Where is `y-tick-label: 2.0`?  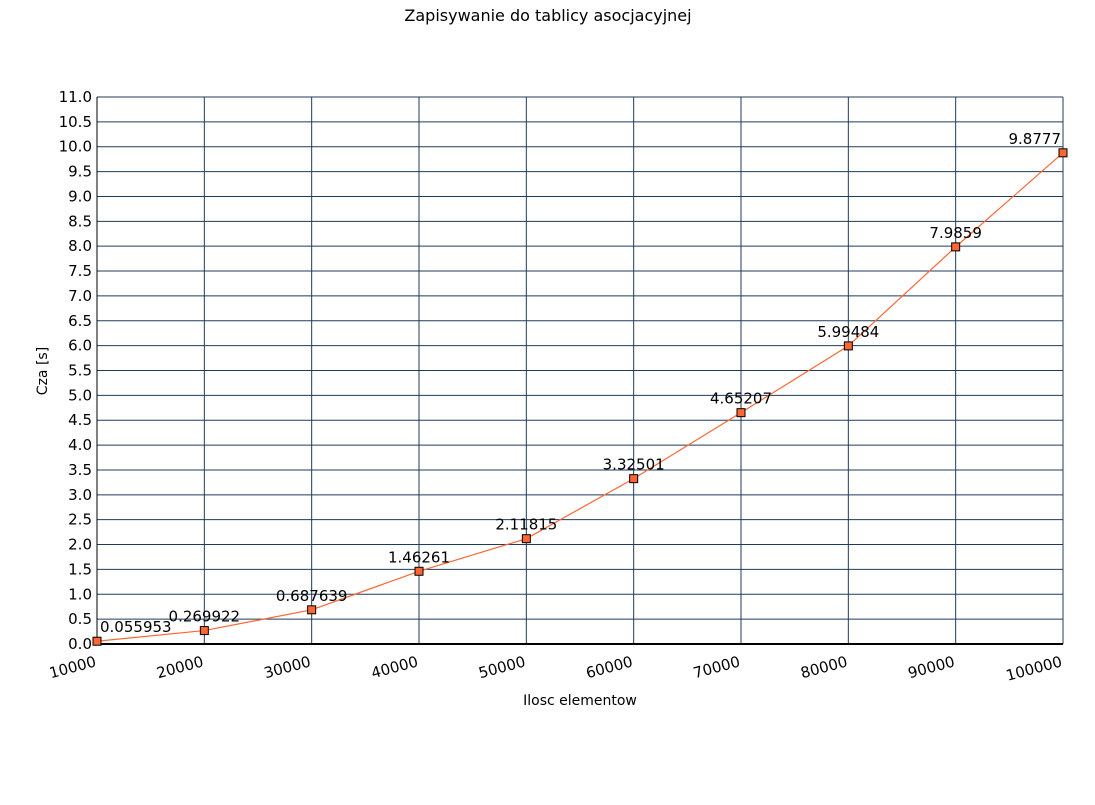 y-tick-label: 2.0 is located at coordinates (80, 545).